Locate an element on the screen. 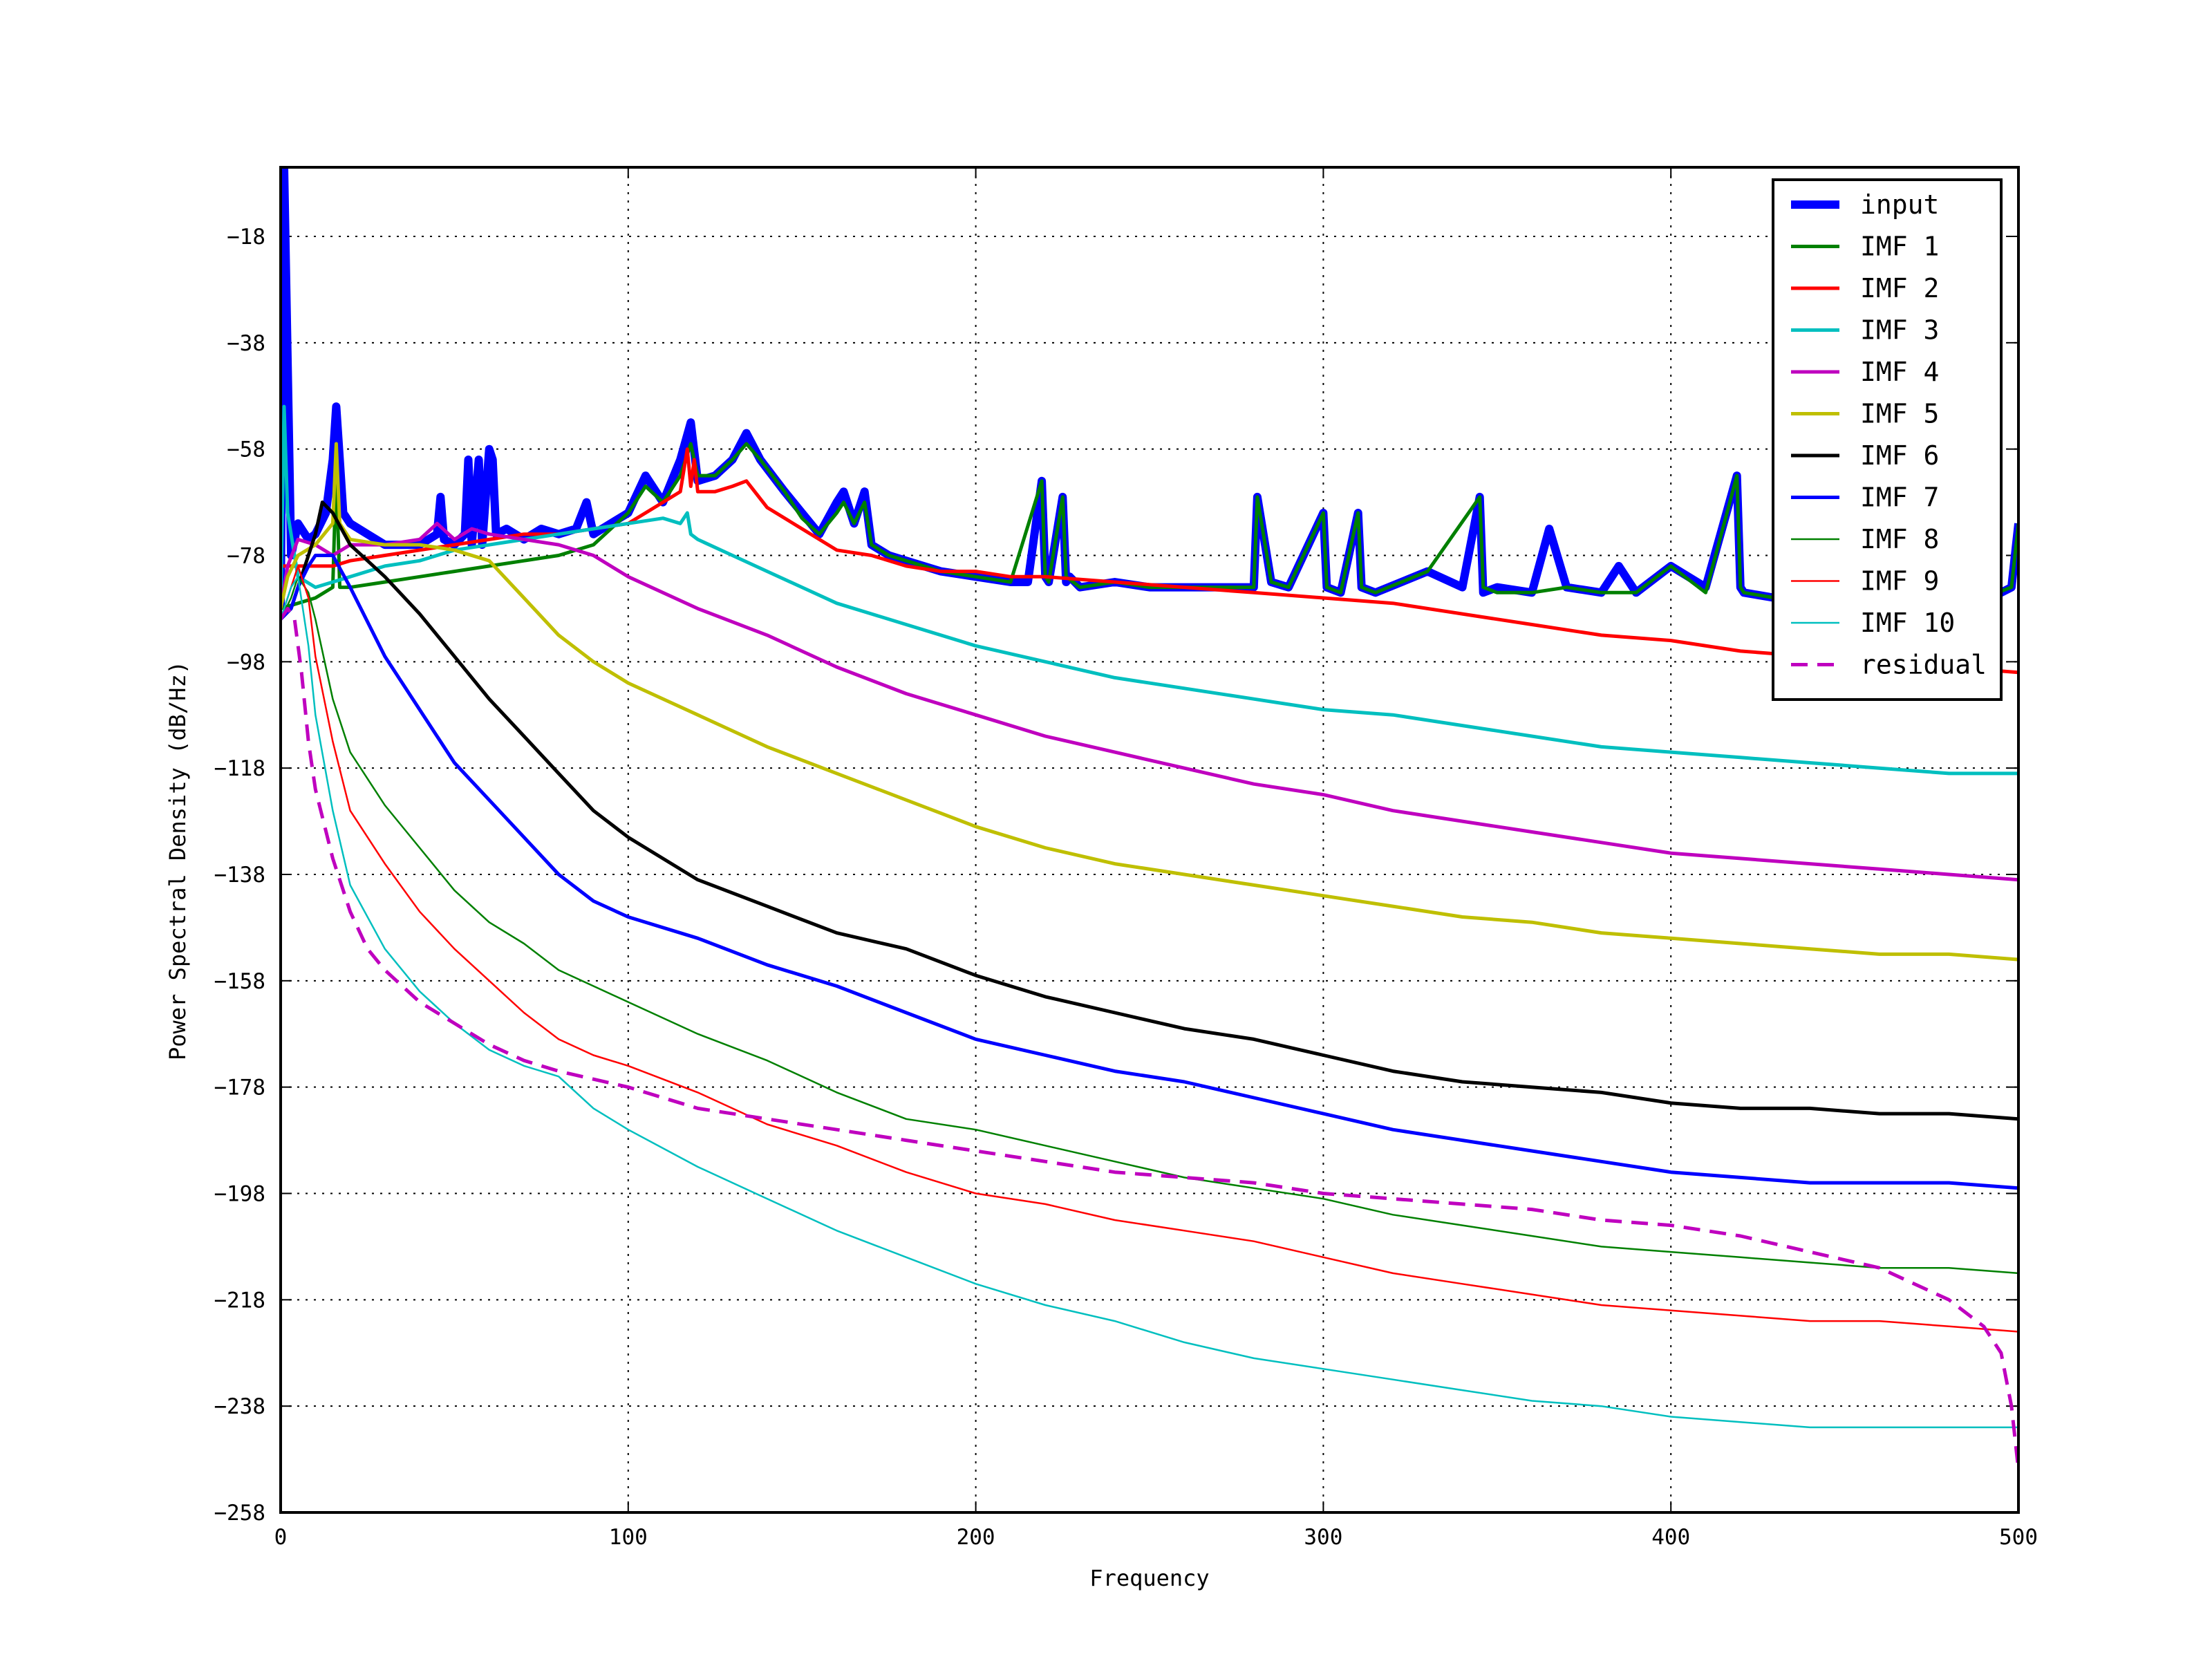  y-tick-label: −138 is located at coordinates (239, 875).